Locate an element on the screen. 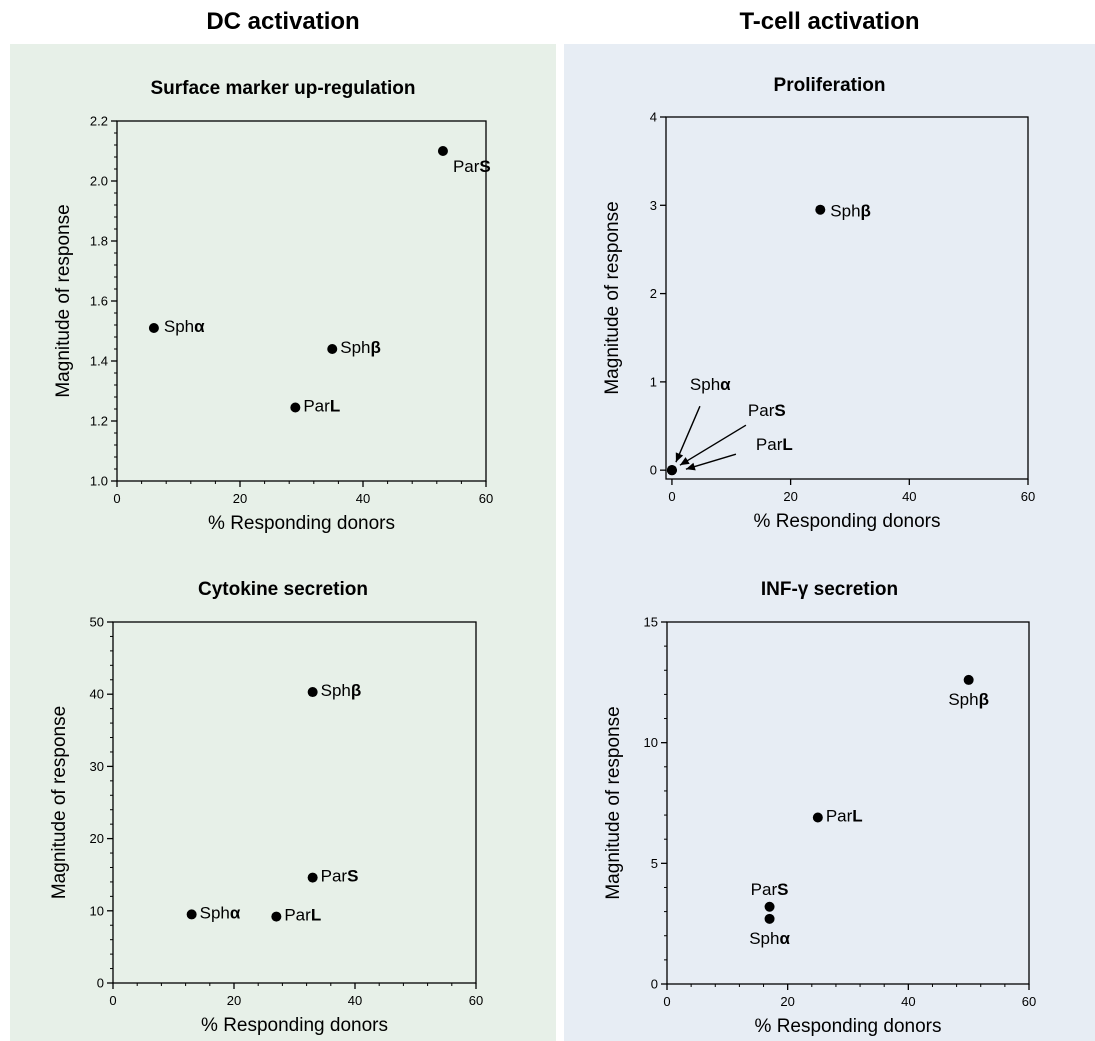  chart-title: Cytokine secretion is located at coordinates (283, 589).